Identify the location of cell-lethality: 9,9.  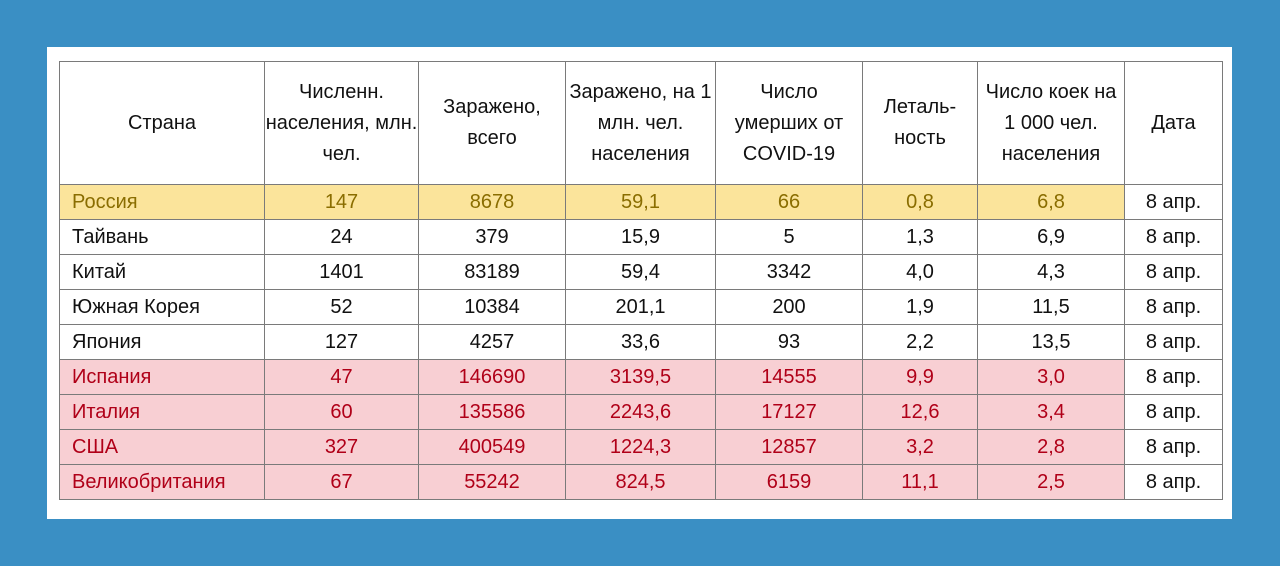
(920, 377).